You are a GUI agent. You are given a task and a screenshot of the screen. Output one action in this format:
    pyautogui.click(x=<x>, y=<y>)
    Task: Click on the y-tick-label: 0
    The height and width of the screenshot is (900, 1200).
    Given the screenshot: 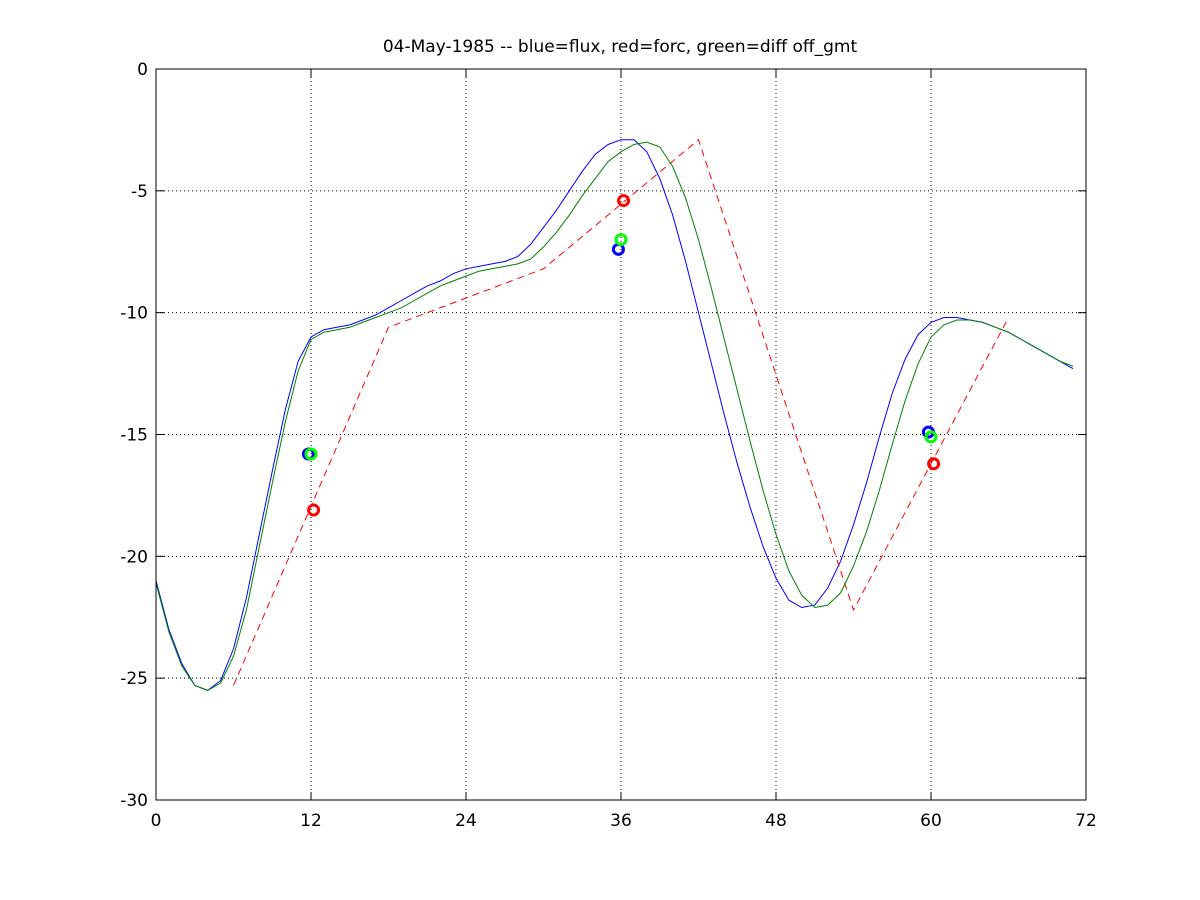 What is the action you would take?
    pyautogui.click(x=142, y=70)
    